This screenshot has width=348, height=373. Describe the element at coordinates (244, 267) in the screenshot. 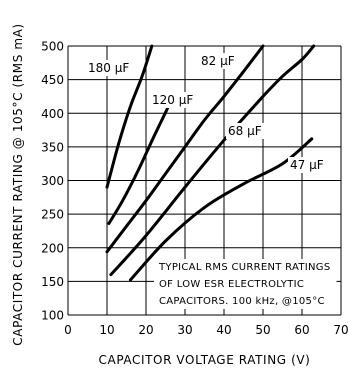

I see `note-line-1: TYPICAL RMS CURRENT RATINGS` at that location.